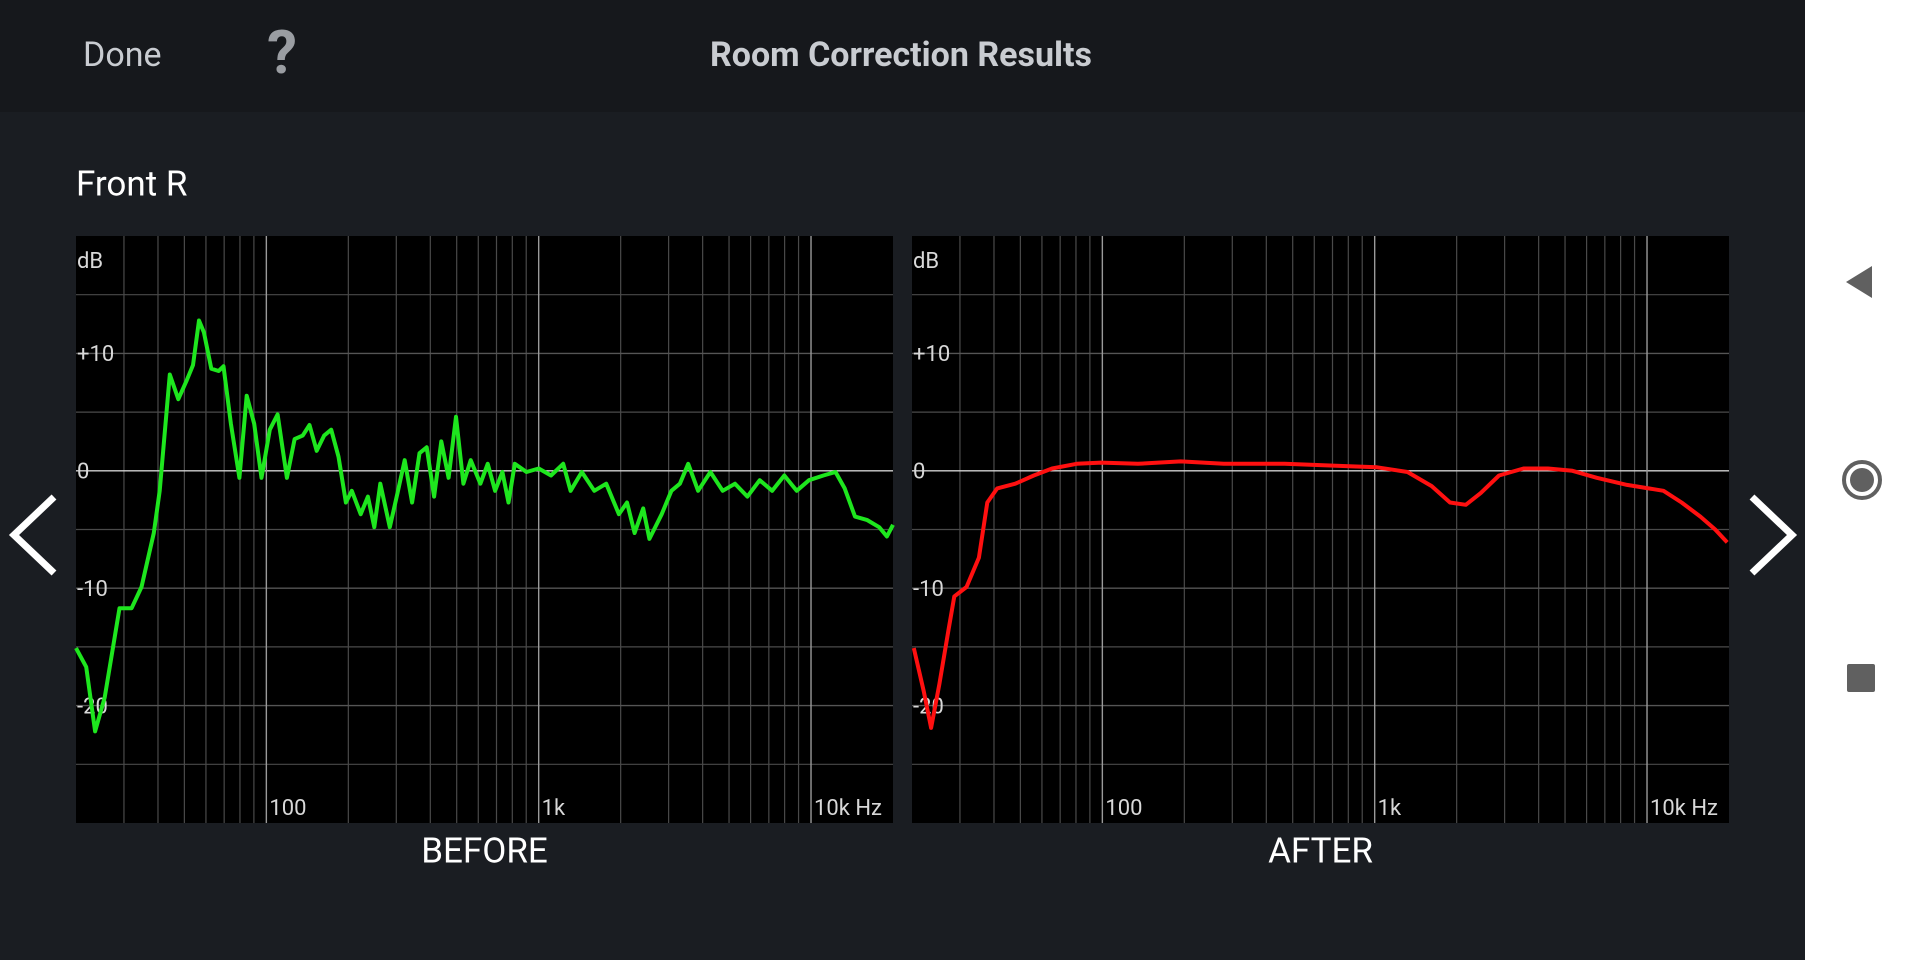 The width and height of the screenshot is (1920, 960). Describe the element at coordinates (131, 183) in the screenshot. I see `channel-label: Front R` at that location.